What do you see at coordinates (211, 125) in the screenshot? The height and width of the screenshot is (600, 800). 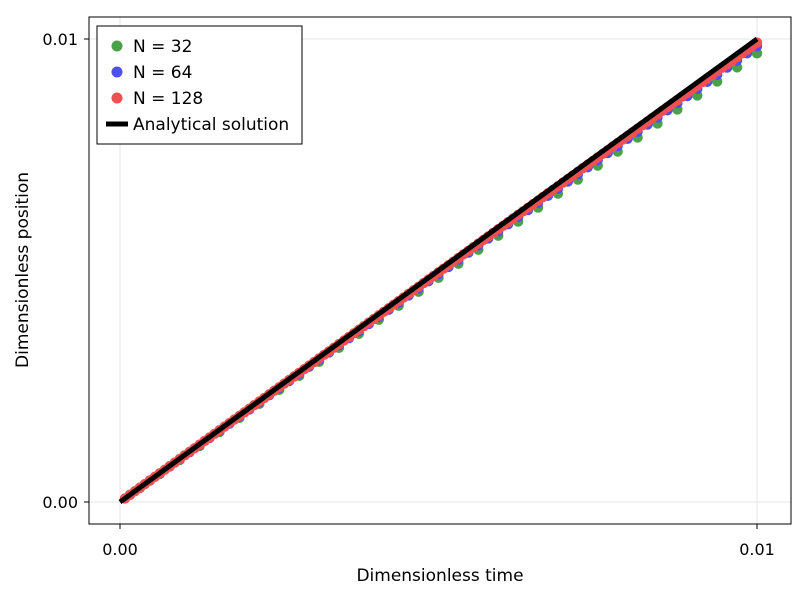 I see `legend-label: Analytical solution` at bounding box center [211, 125].